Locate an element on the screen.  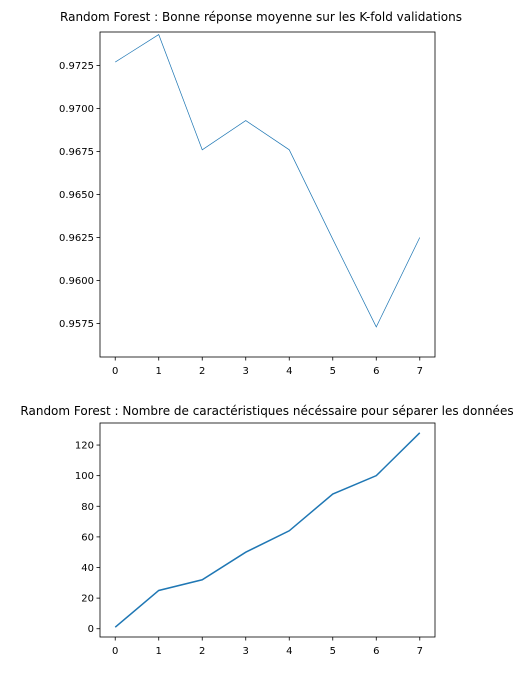
chart-1-x-tick-label: 1 is located at coordinates (159, 371).